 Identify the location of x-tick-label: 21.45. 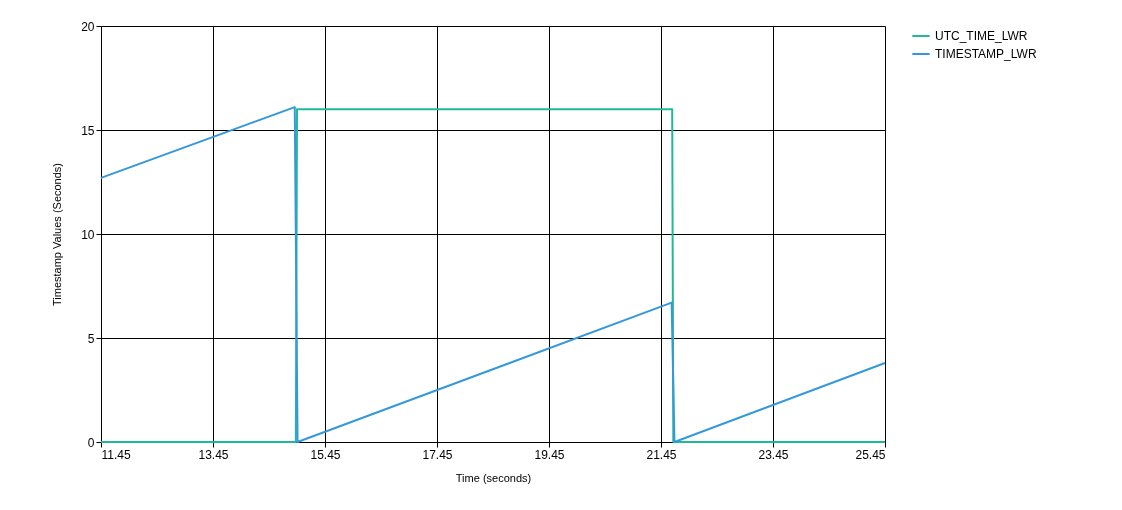
(661, 454).